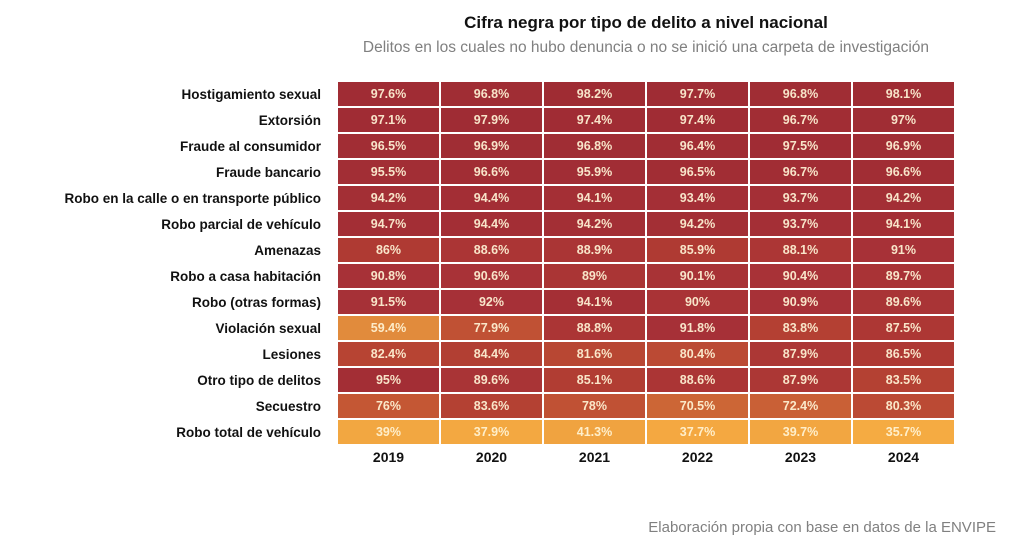 The width and height of the screenshot is (1024, 554). What do you see at coordinates (388, 432) in the screenshot?
I see `heatmap-cell: 39%` at bounding box center [388, 432].